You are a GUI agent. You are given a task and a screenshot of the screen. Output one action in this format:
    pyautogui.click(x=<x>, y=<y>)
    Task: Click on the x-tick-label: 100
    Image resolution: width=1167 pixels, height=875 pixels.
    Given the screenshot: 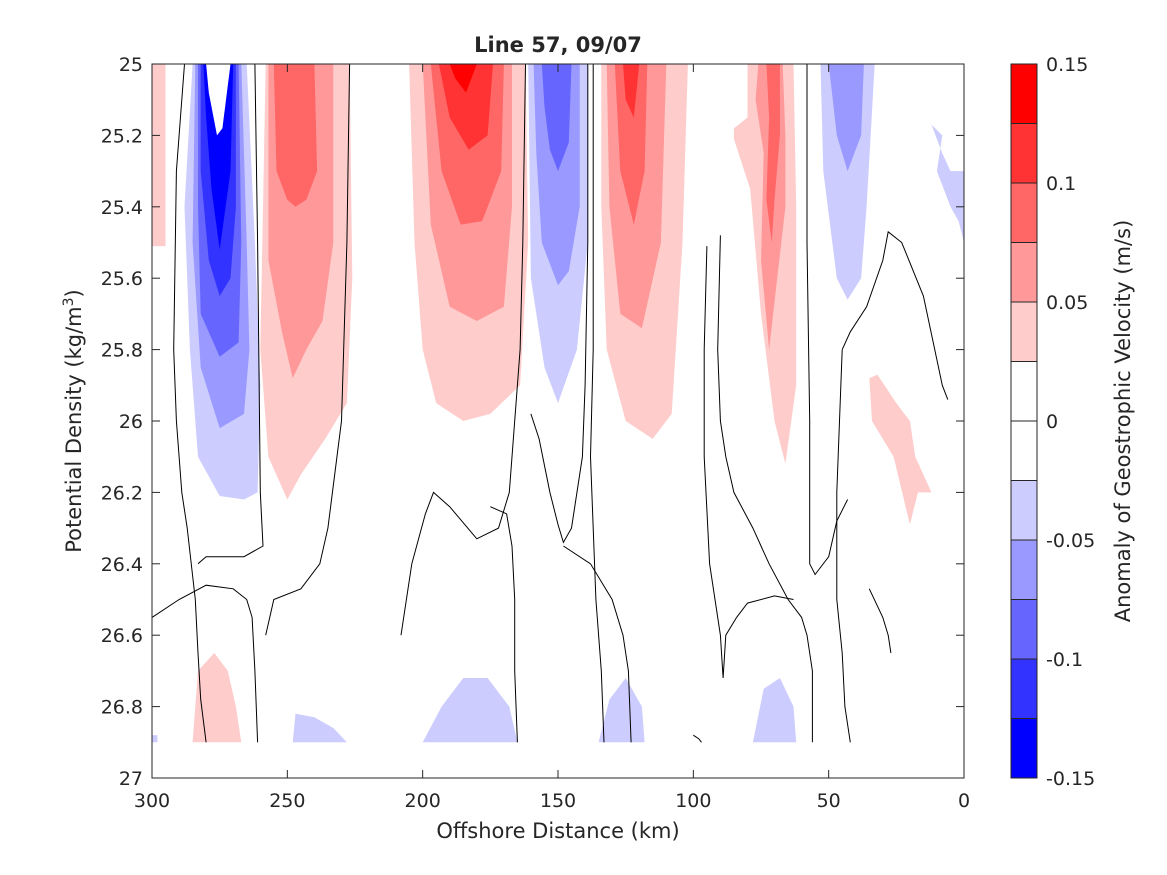 What is the action you would take?
    pyautogui.click(x=693, y=801)
    